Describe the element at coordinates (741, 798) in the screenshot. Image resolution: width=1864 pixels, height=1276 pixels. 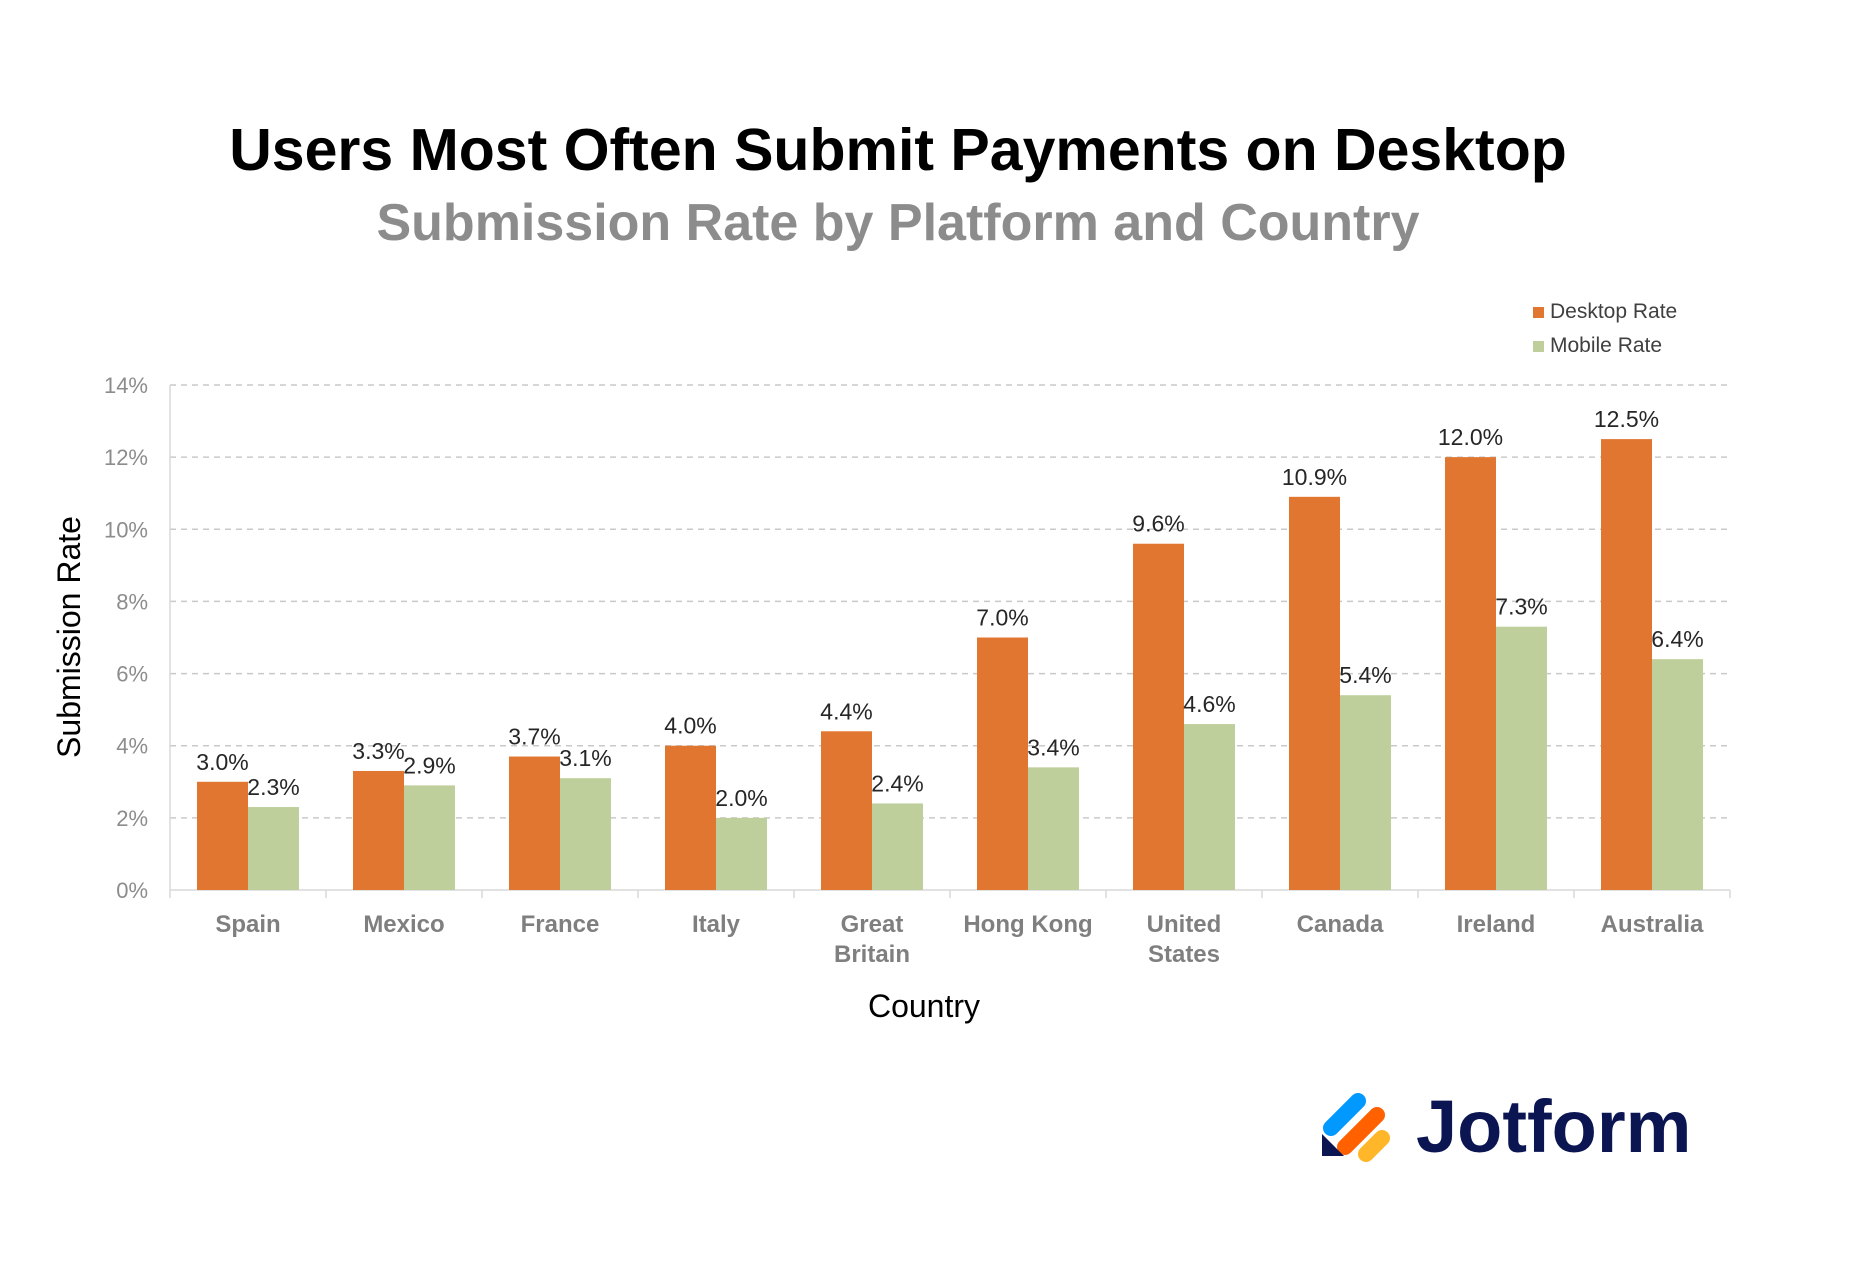
I see `data-label: 2.0%` at that location.